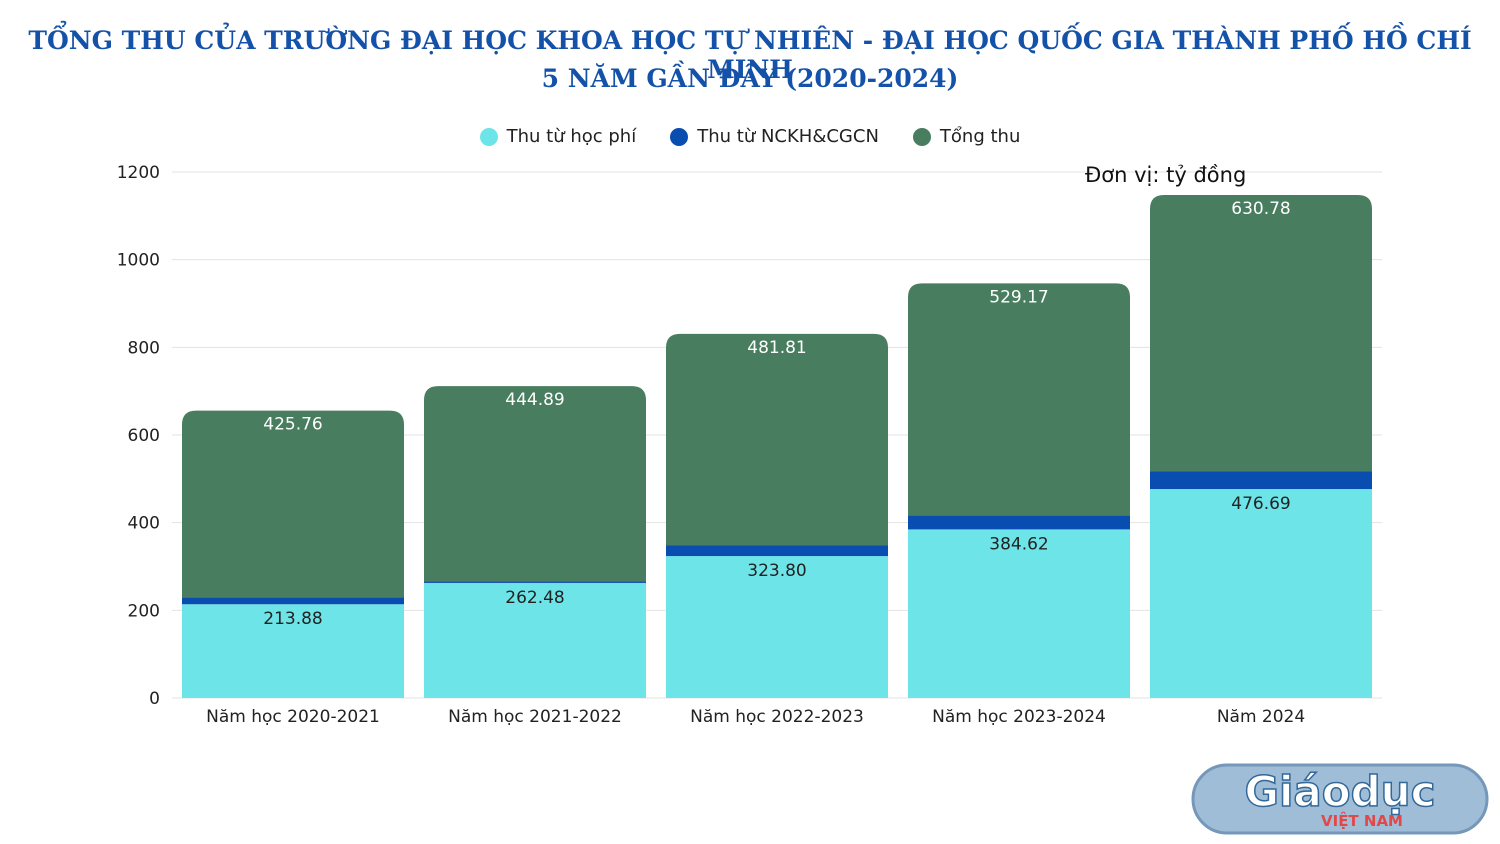 The width and height of the screenshot is (1500, 844). What do you see at coordinates (154, 699) in the screenshot?
I see `y-tick-label: 0` at bounding box center [154, 699].